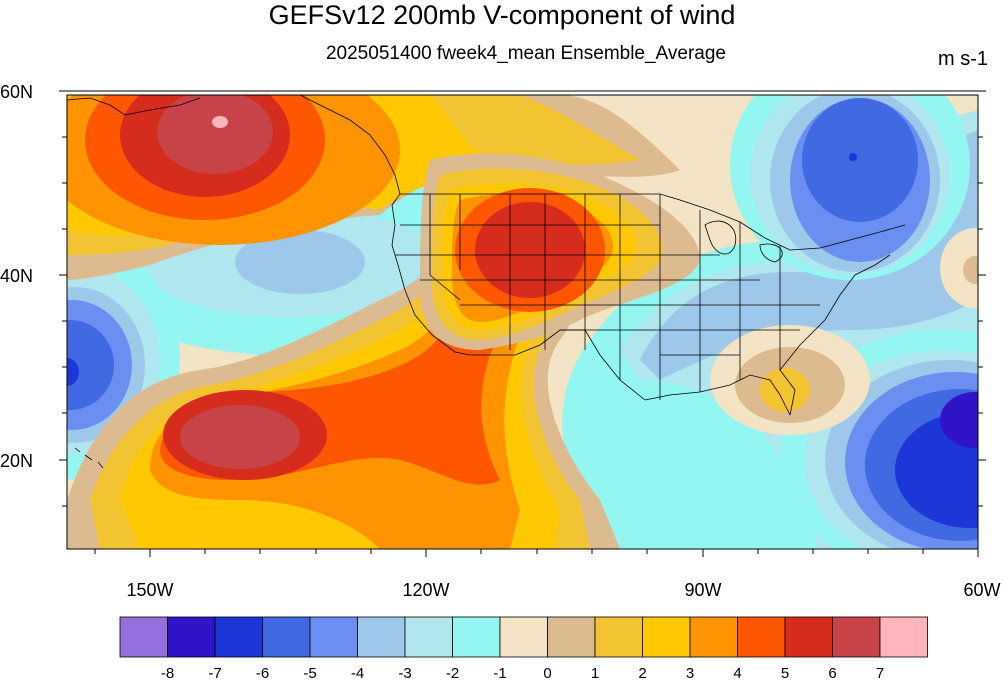  What do you see at coordinates (149, 590) in the screenshot?
I see `lon-label-150w: 150W` at bounding box center [149, 590].